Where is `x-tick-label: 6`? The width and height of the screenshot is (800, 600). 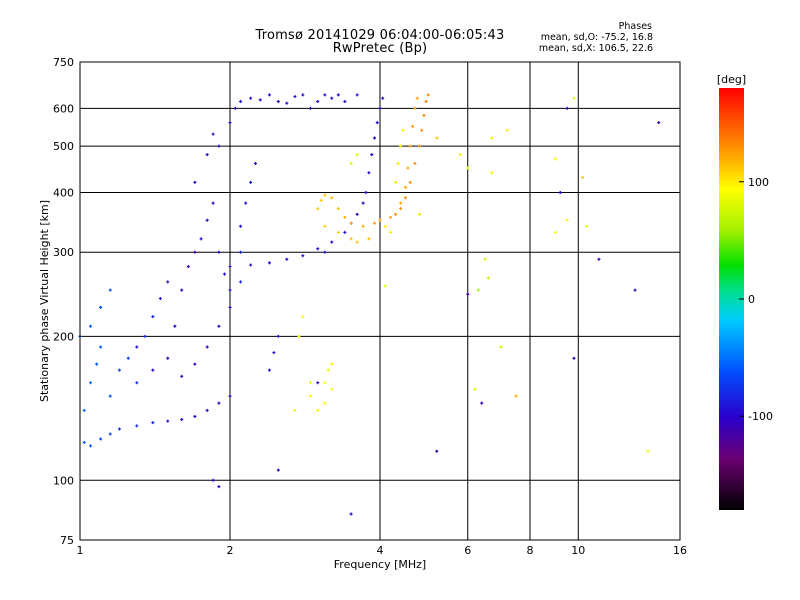 x-tick-label: 6 is located at coordinates (467, 550).